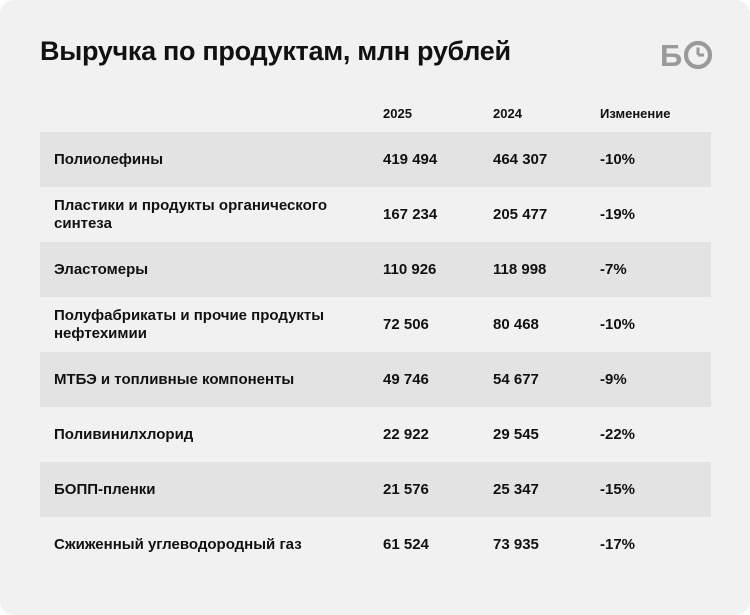 This screenshot has width=750, height=615. Describe the element at coordinates (516, 489) in the screenshot. I see `value-2024-cell: 25 347` at that location.